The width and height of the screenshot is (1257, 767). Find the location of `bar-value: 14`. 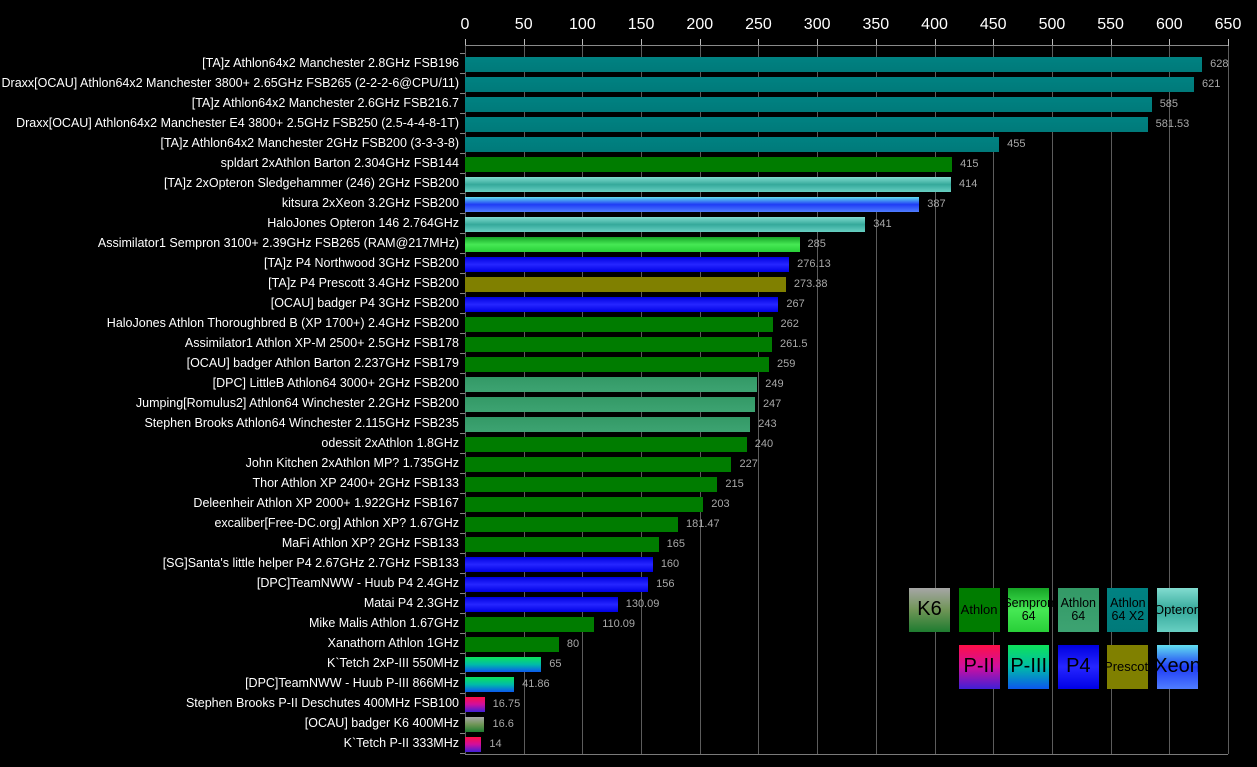

bar-value: 14 is located at coordinates (495, 744).